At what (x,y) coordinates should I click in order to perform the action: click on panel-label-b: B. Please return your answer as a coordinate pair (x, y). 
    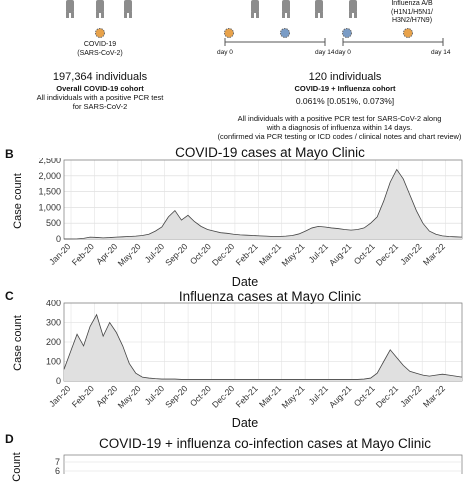
    Looking at the image, I should click on (9, 154).